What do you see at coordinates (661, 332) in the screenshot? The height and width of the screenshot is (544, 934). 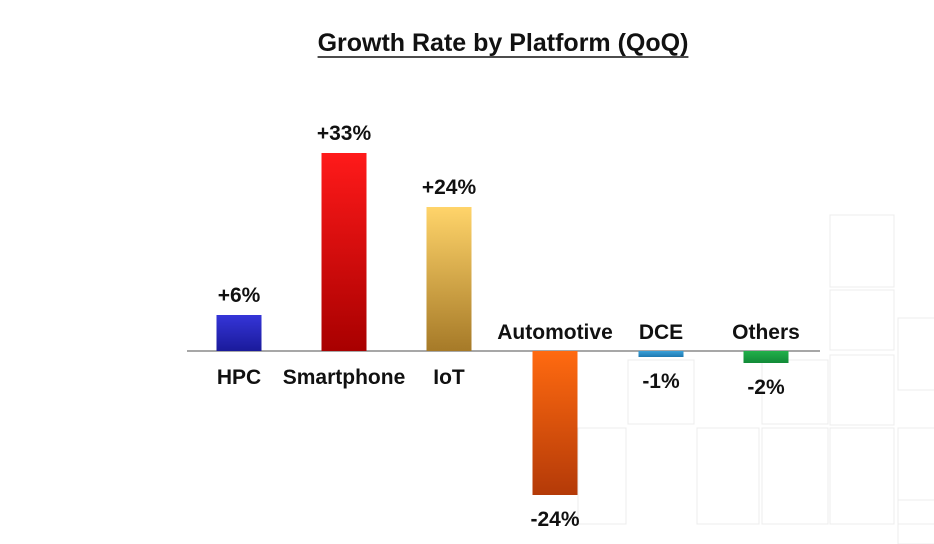 I see `category-label-dce: DCE` at bounding box center [661, 332].